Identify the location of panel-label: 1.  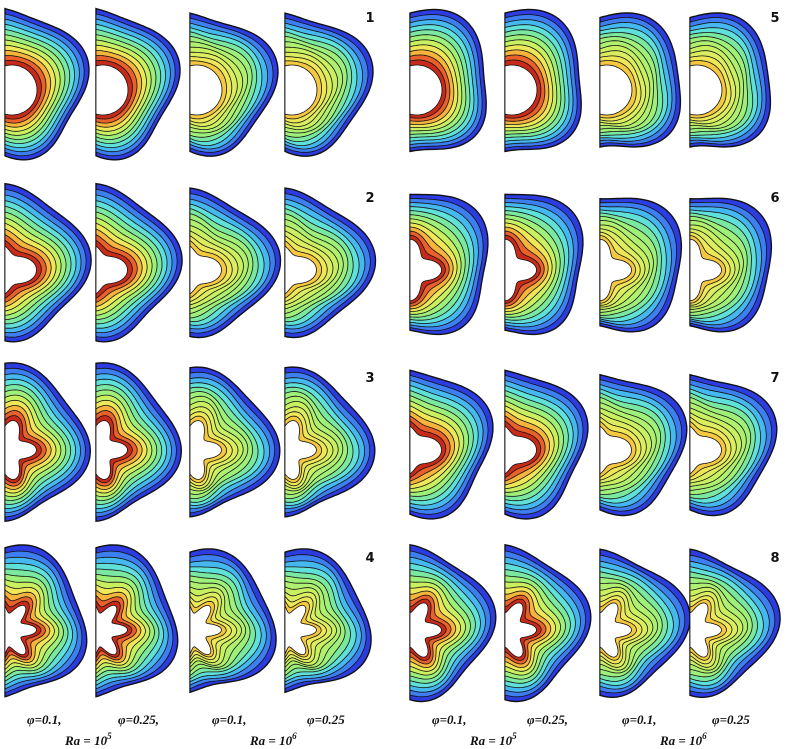
(369, 18).